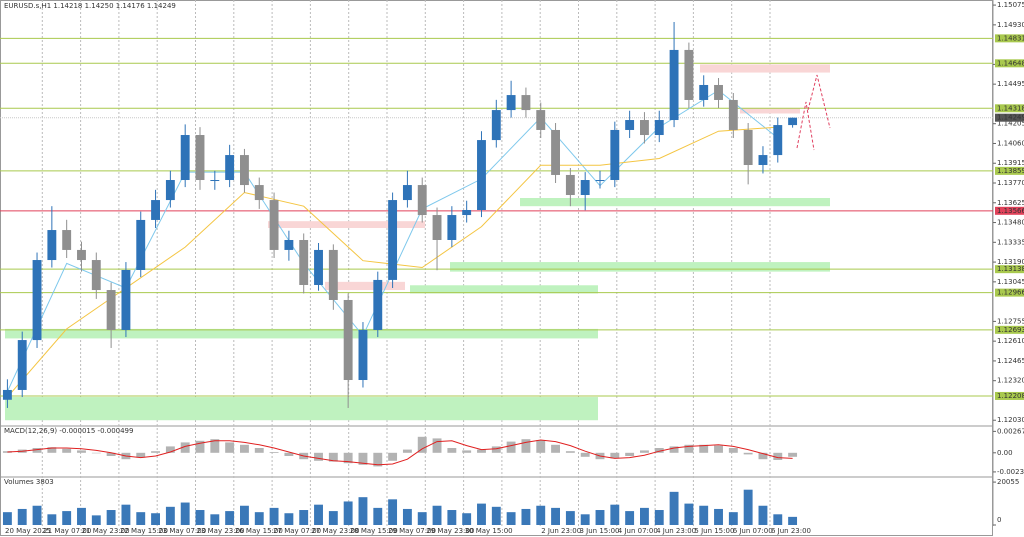 Image resolution: width=1024 pixels, height=537 pixels. What do you see at coordinates (1010, 183) in the screenshot?
I see `y-tick-label: 1.13770` at bounding box center [1010, 183].